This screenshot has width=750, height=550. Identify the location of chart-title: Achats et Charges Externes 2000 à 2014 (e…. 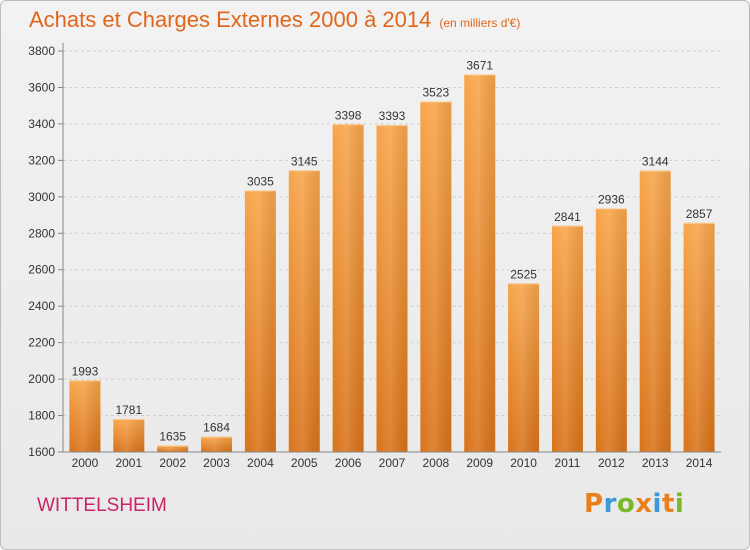
(274, 20).